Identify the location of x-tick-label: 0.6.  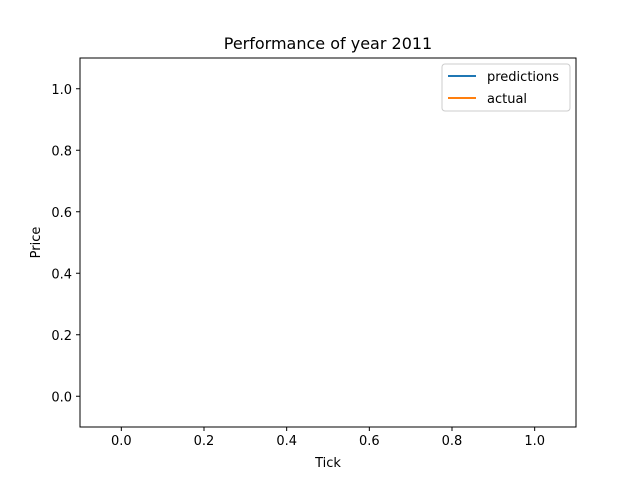
(369, 441).